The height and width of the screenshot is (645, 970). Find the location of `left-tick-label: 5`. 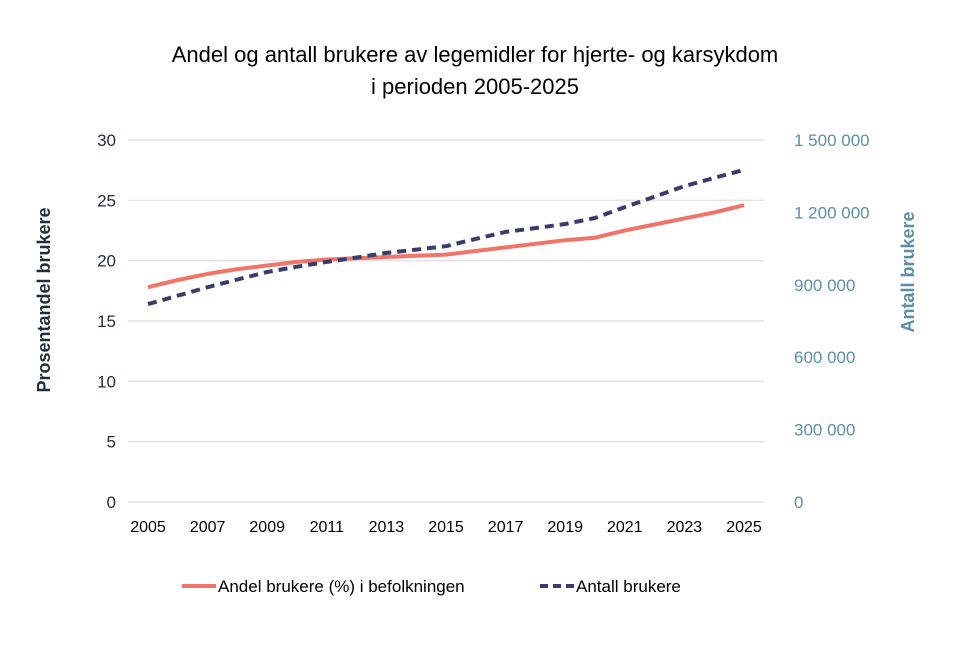

left-tick-label: 5 is located at coordinates (111, 442).